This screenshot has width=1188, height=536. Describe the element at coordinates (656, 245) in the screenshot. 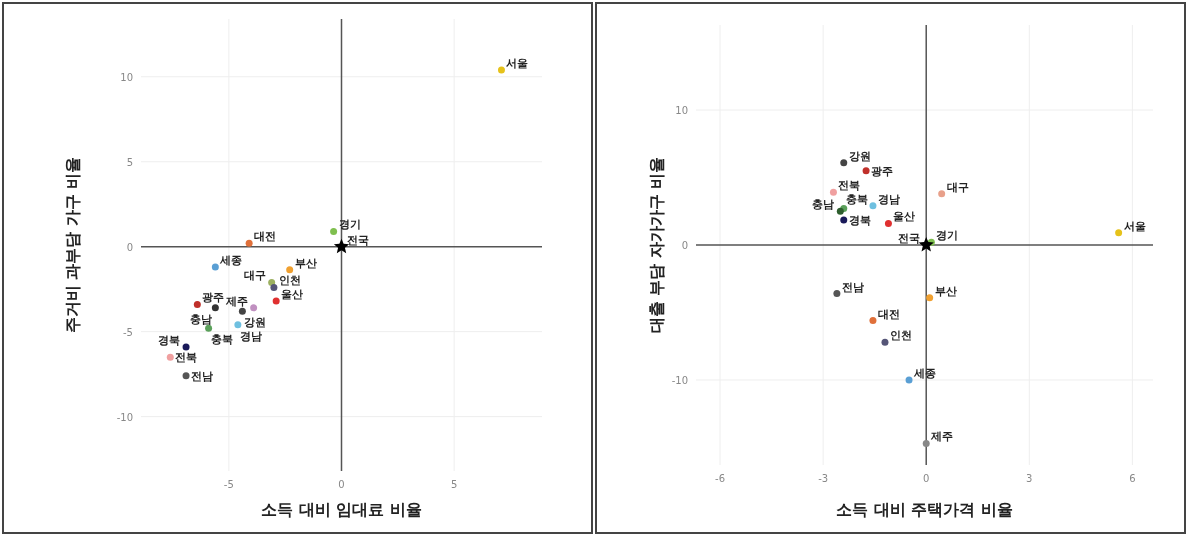

I see `y-axis-title: 대출 부담 자가가구 비율` at that location.